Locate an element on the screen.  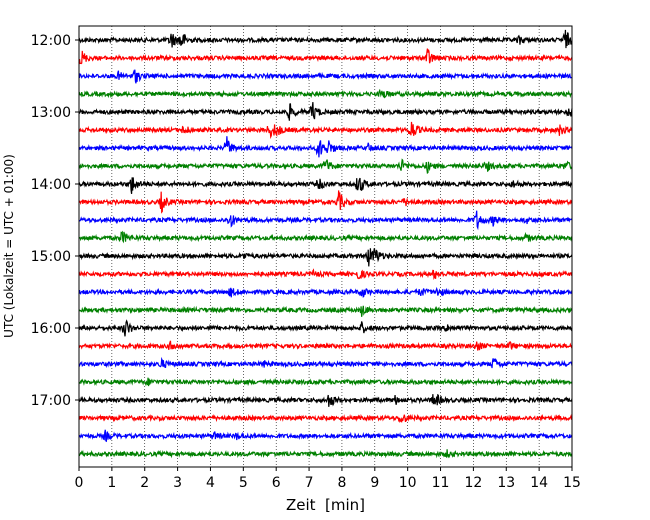
x-tick-label: 12 is located at coordinates (473, 483).